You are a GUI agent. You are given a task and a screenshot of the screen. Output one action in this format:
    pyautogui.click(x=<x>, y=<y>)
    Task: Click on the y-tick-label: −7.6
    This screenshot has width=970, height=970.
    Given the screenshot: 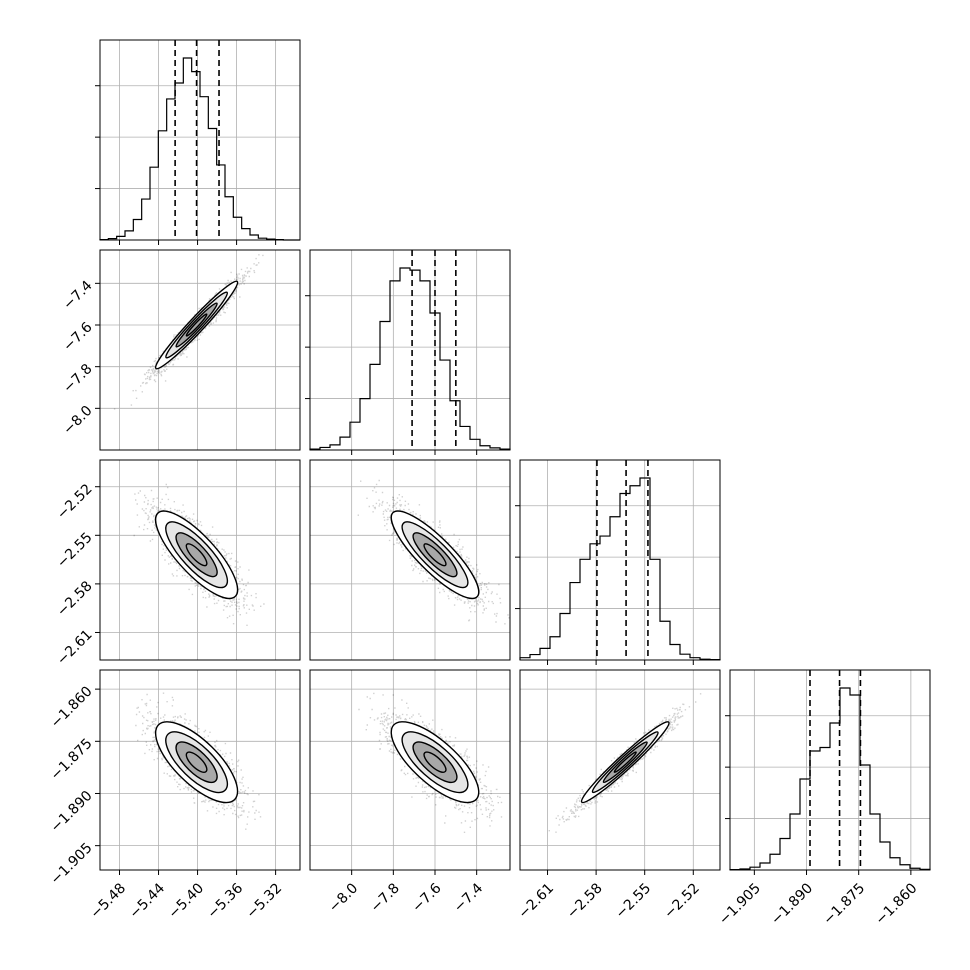 What is the action you would take?
    pyautogui.click(x=77, y=336)
    